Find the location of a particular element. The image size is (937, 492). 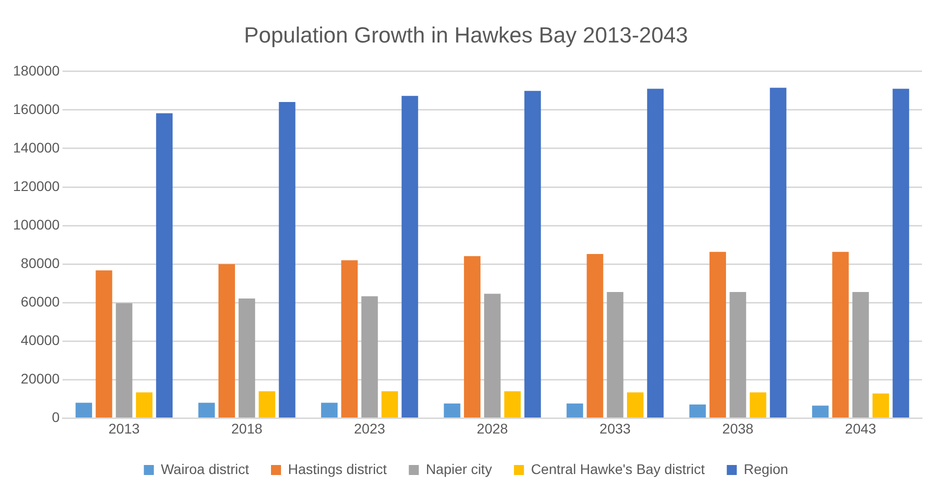

legend-label: Napier city is located at coordinates (459, 468).